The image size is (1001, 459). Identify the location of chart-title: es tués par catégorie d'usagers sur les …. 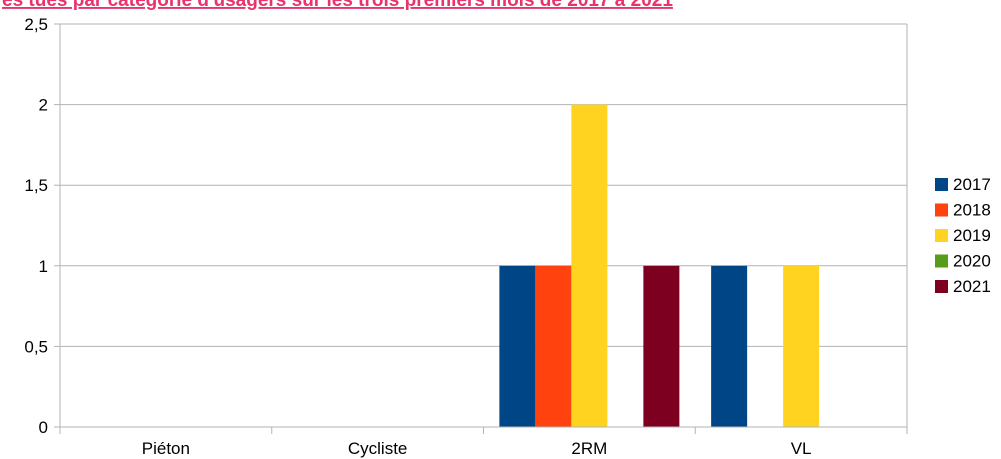
(337, 5).